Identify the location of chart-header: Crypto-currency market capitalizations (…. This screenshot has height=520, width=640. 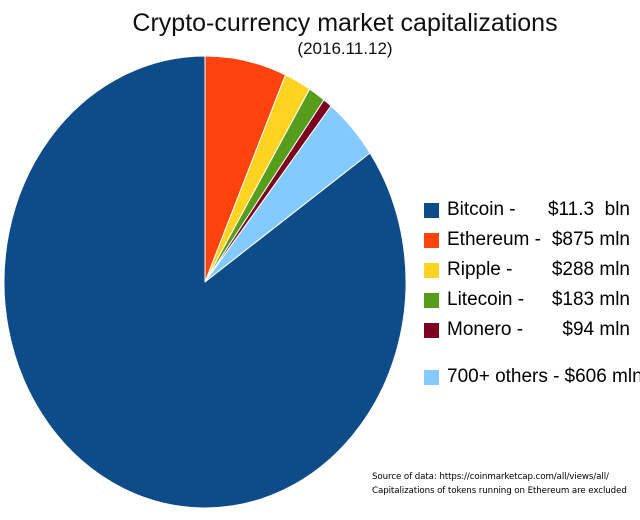
(345, 33).